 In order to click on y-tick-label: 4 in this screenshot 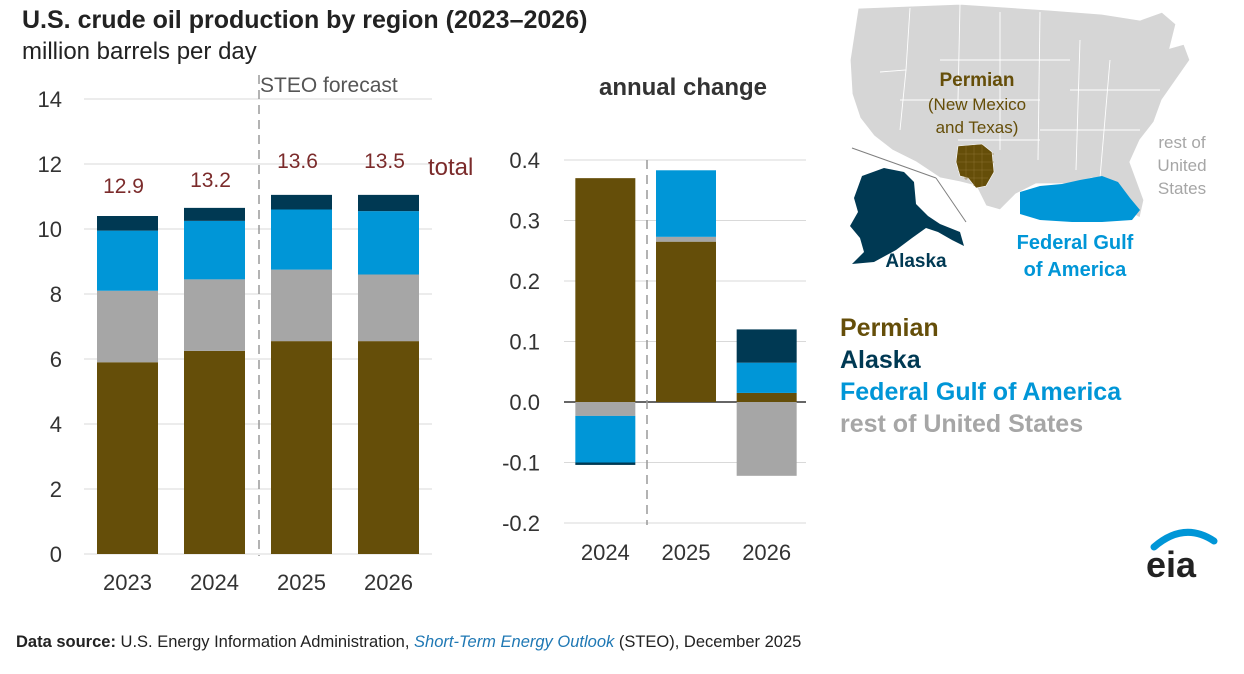, I will do `click(56, 424)`.